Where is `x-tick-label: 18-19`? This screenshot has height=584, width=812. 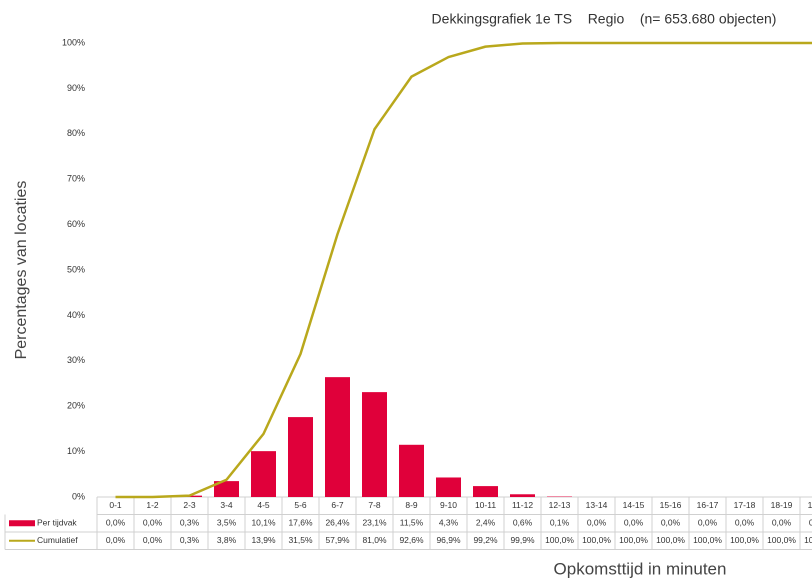 x-tick-label: 18-19 is located at coordinates (782, 505).